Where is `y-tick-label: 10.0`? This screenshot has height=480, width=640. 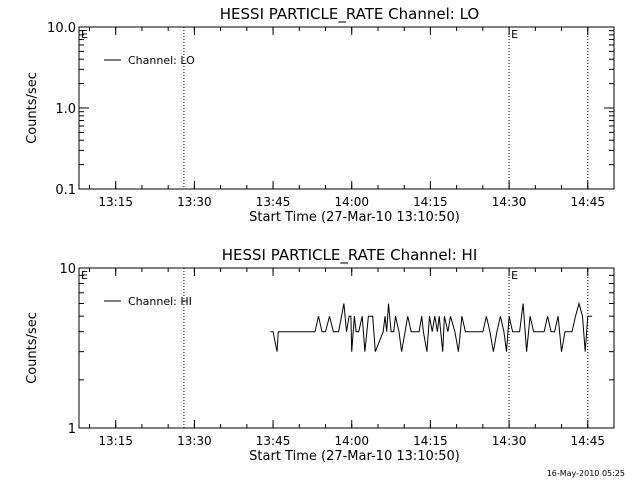 y-tick-label: 10.0 is located at coordinates (61, 28).